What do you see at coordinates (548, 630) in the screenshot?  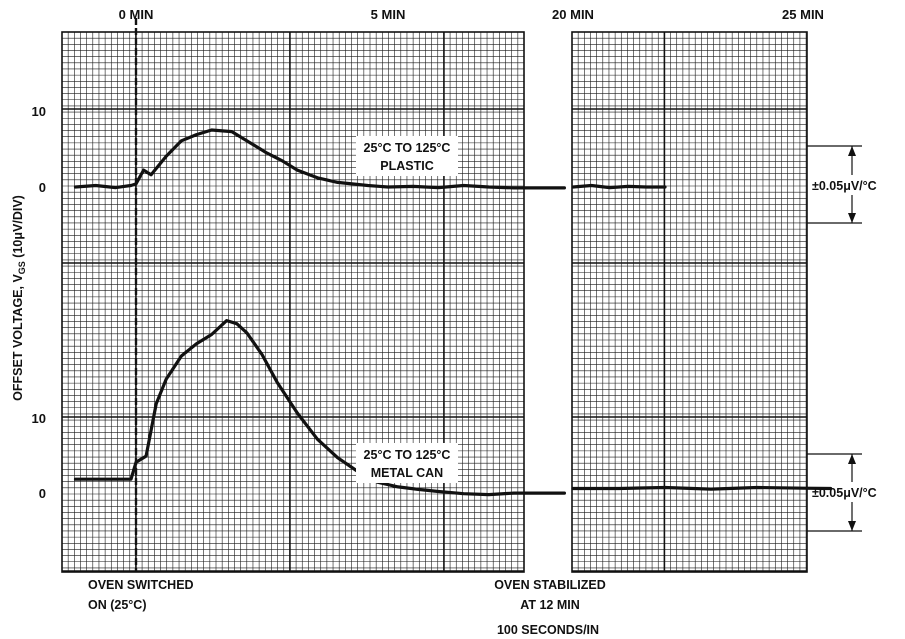 I see `x-axis-scale-label: 100 SECONDS/IN` at bounding box center [548, 630].